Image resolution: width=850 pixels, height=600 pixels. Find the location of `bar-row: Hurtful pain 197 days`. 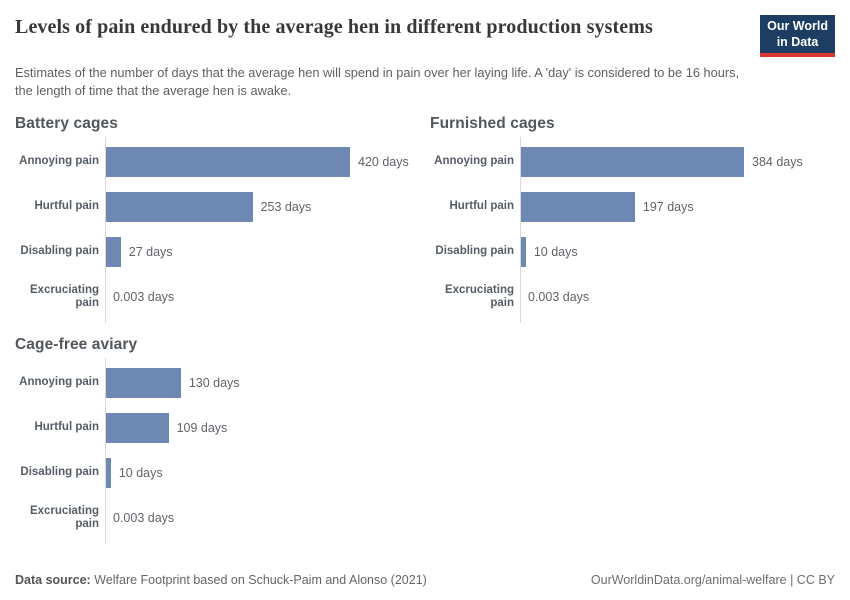

bar-row: Hurtful pain 197 days is located at coordinates (632, 207).